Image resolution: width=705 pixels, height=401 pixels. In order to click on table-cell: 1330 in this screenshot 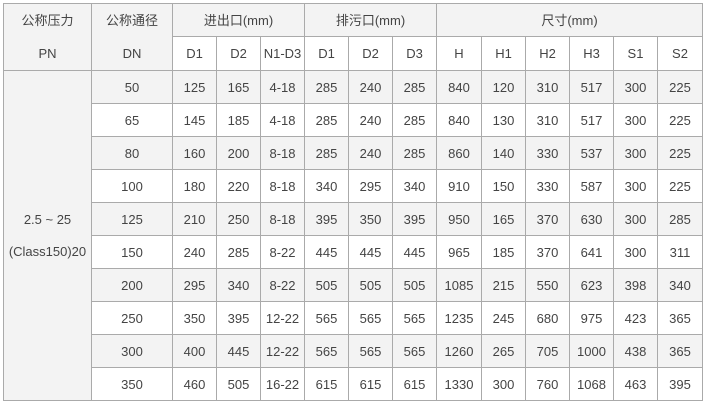, I will do `click(459, 384)`.